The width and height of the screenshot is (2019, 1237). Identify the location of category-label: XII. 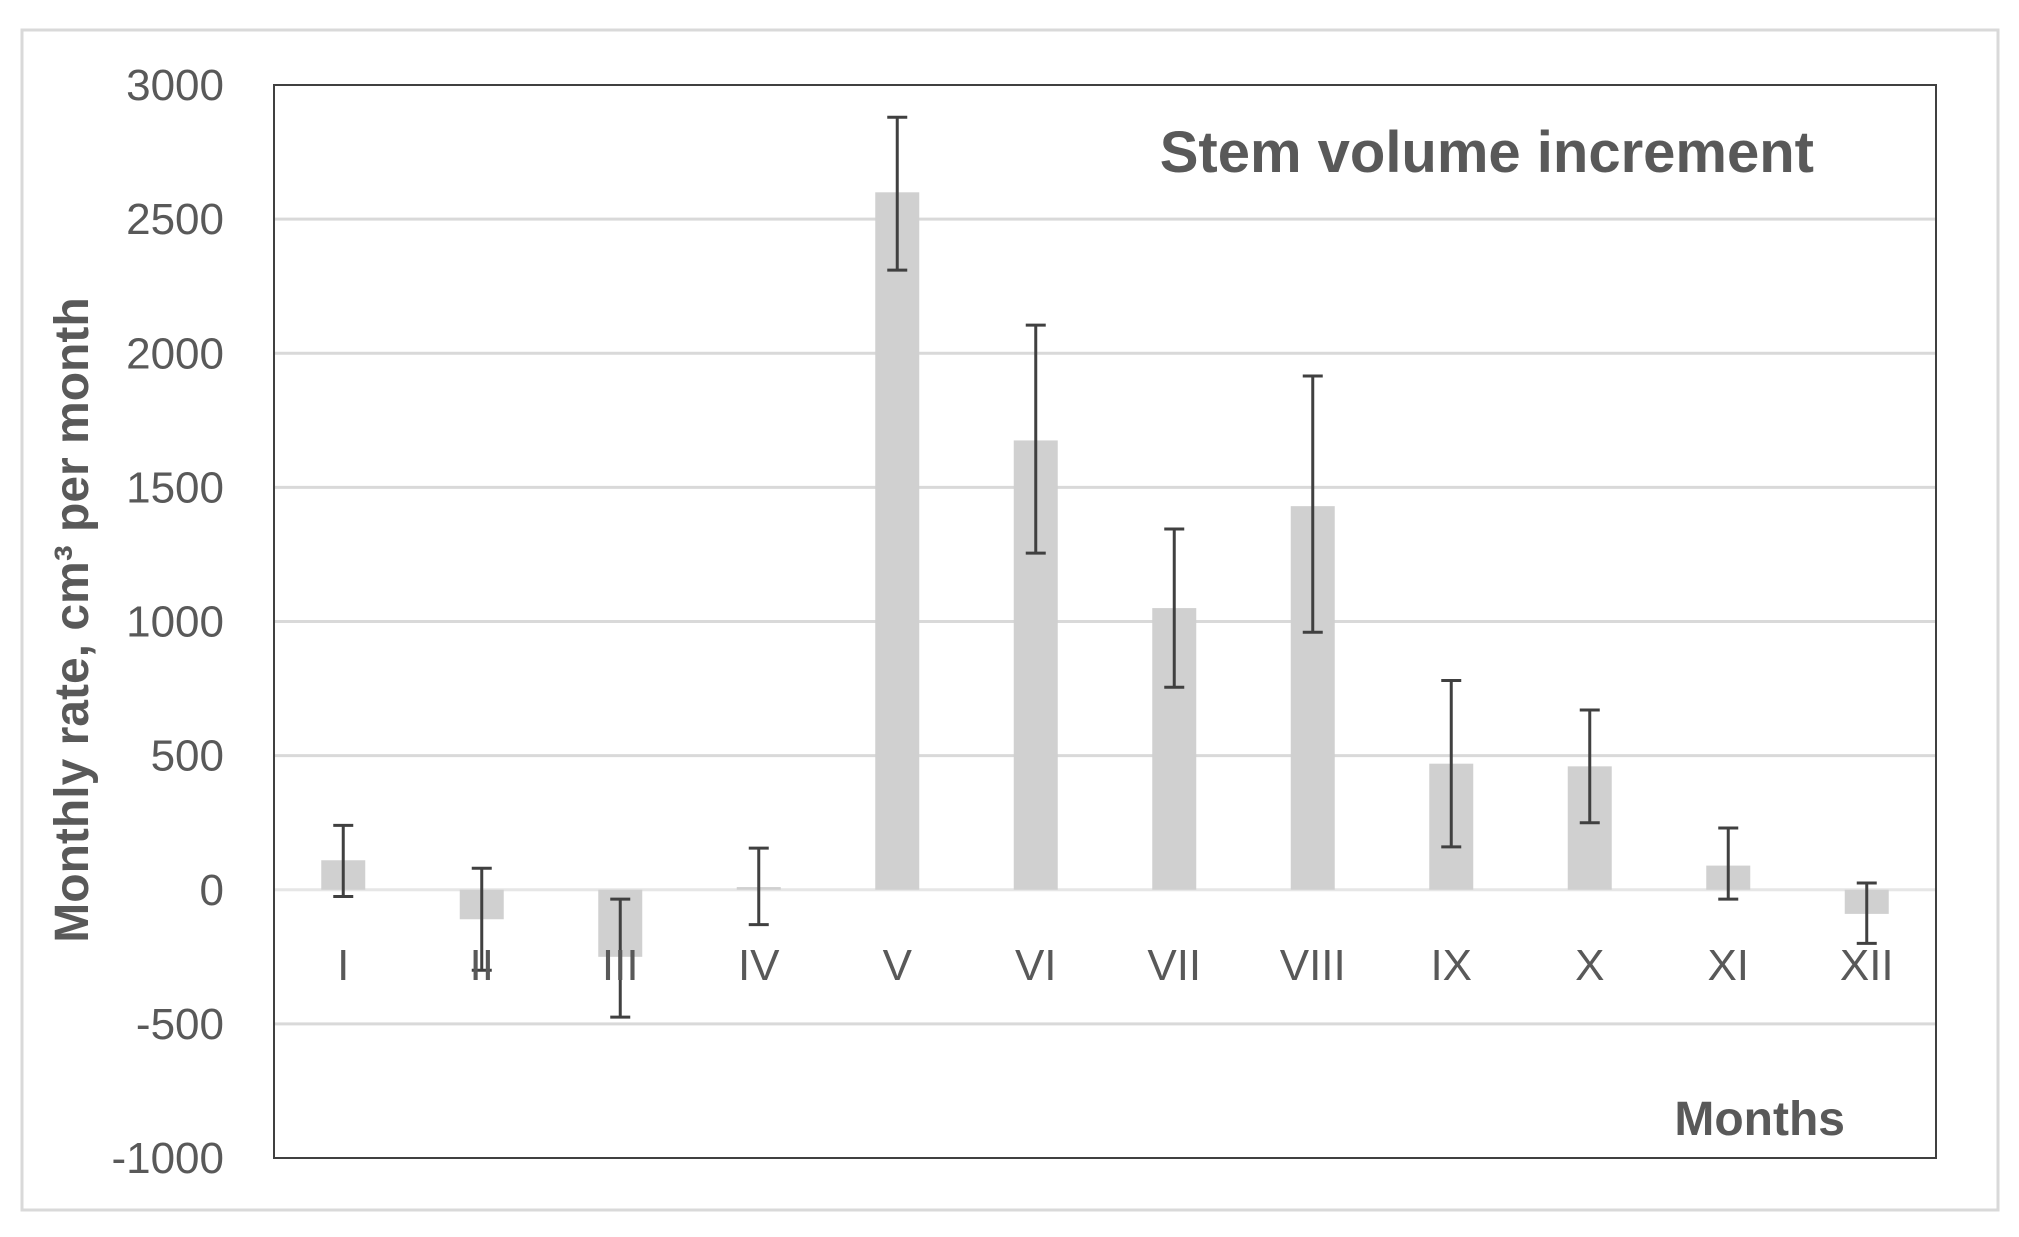
(1867, 965).